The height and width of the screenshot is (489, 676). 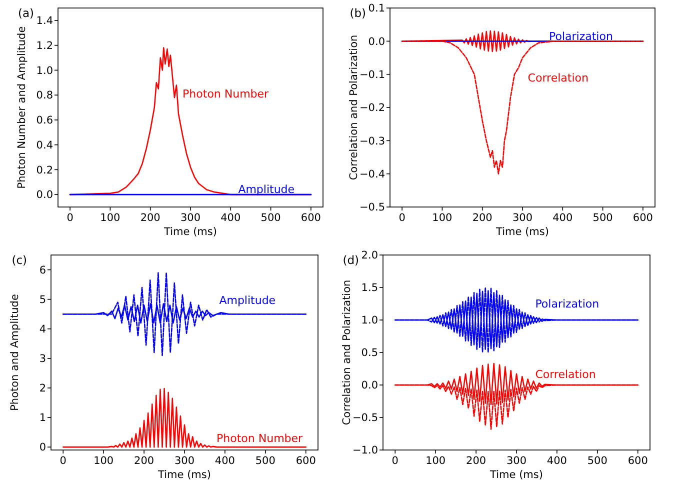 What do you see at coordinates (372, 141) in the screenshot?
I see `y-tick-label: −0.3` at bounding box center [372, 141].